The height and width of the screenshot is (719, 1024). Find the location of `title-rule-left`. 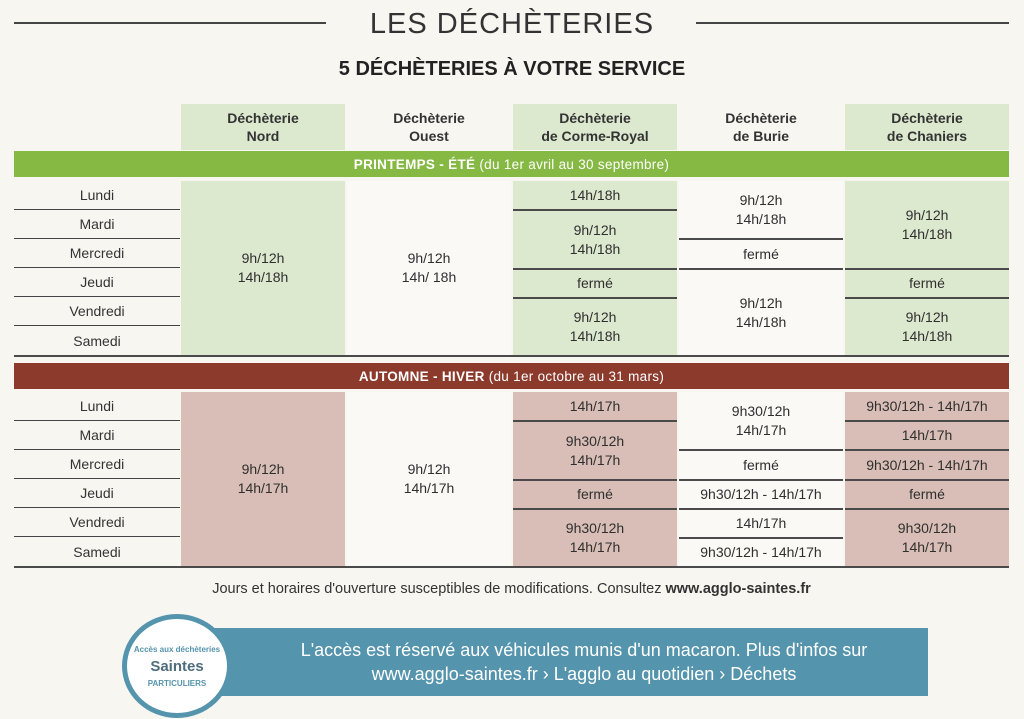

title-rule-left is located at coordinates (170, 23).